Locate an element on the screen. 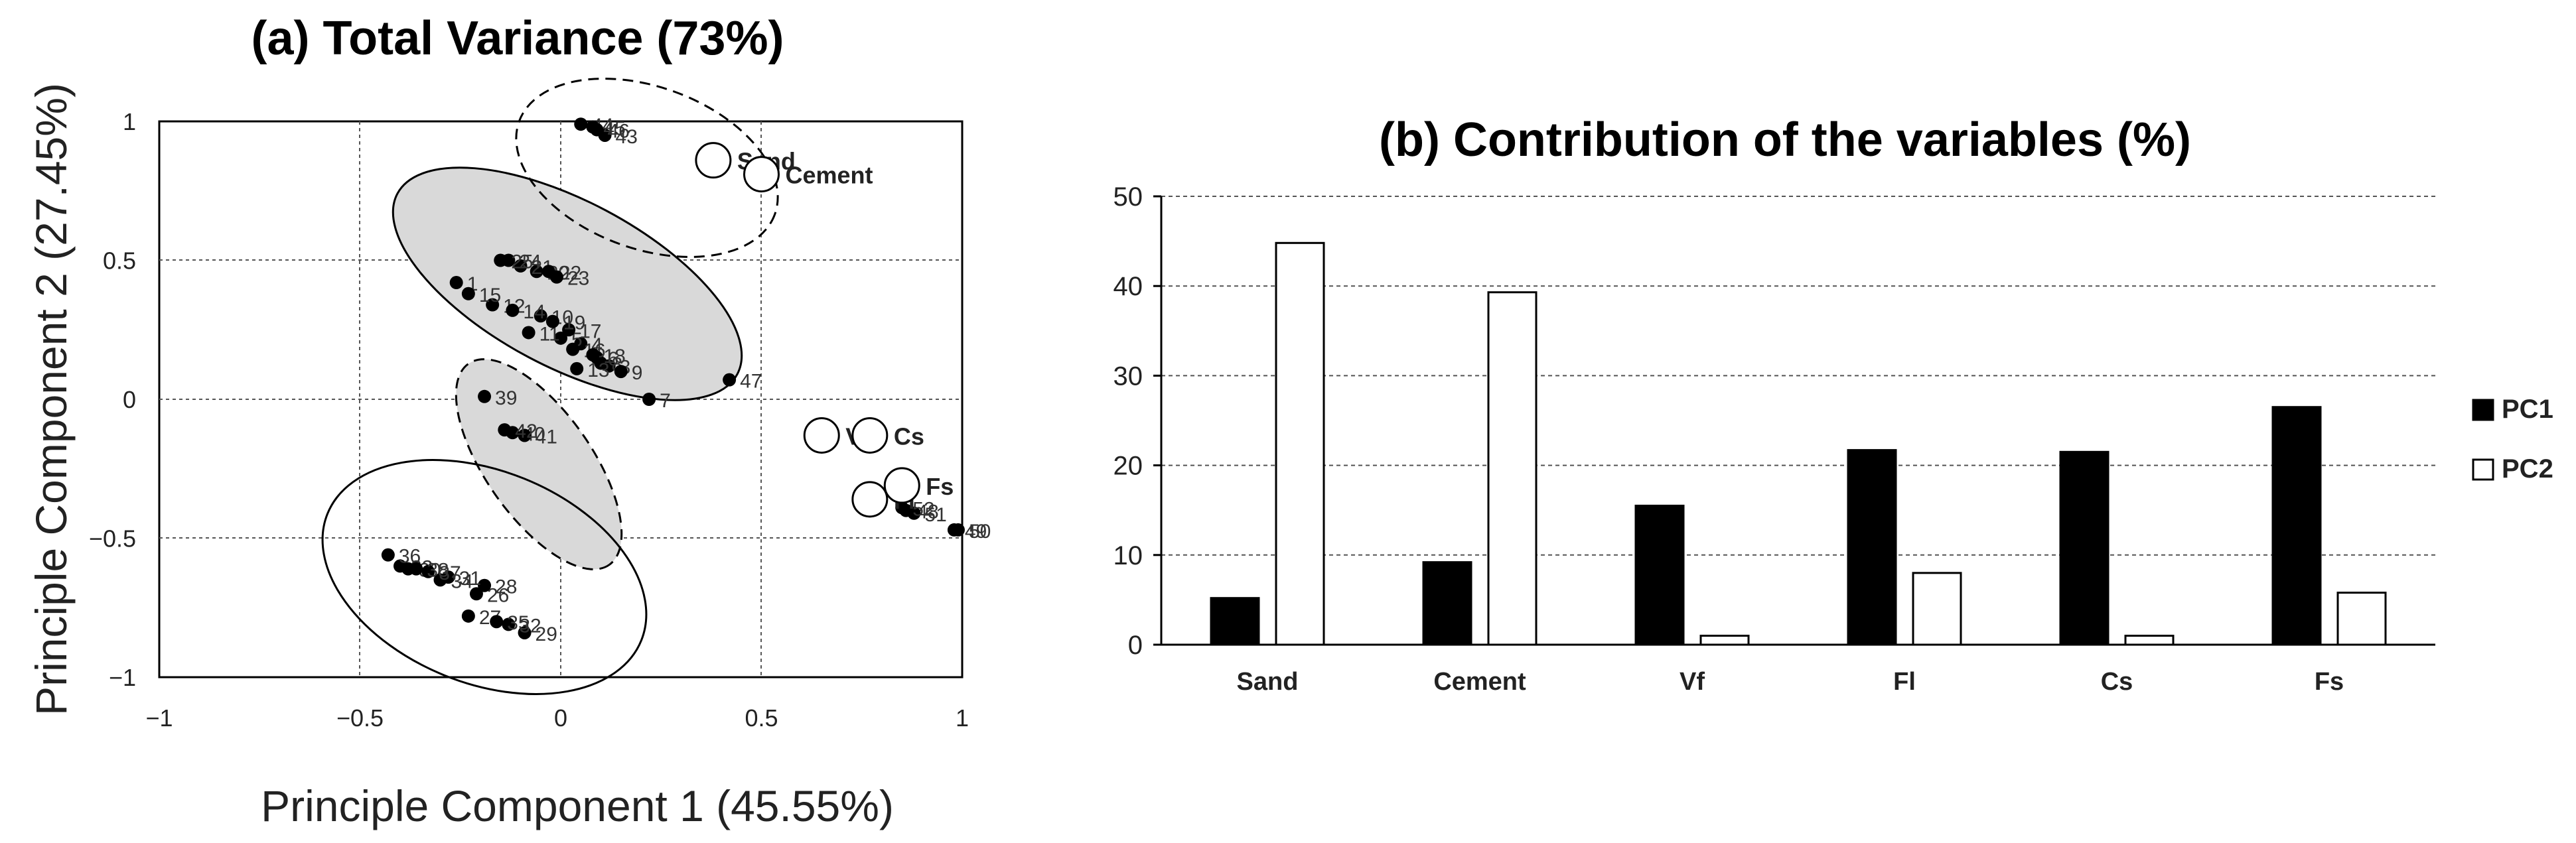 This screenshot has width=2576, height=843. scatter-y-tick-label: 0.5 is located at coordinates (120, 261).